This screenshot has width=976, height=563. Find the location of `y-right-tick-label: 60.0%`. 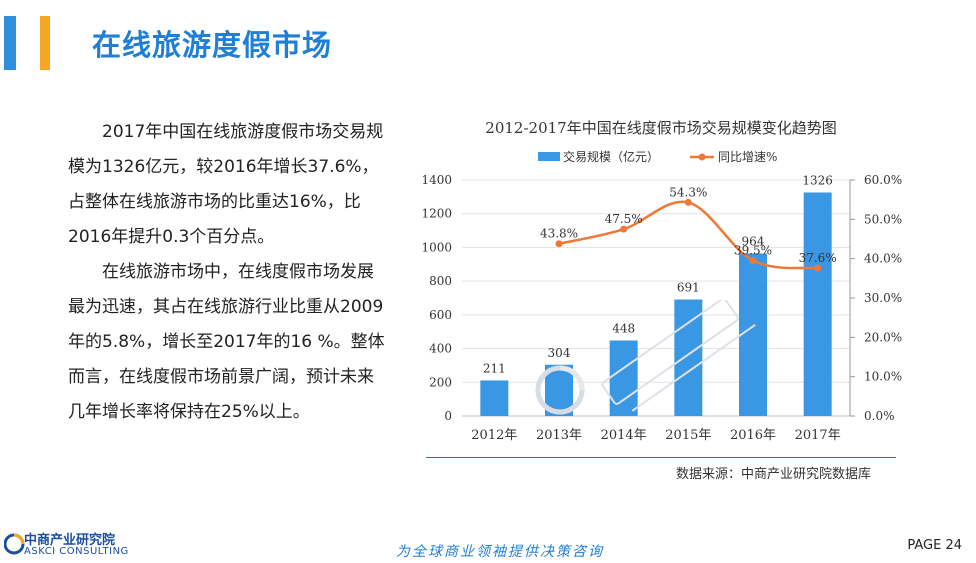

y-right-tick-label: 60.0% is located at coordinates (883, 180).